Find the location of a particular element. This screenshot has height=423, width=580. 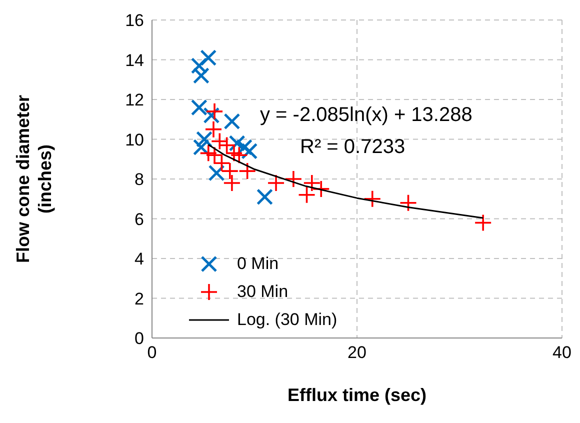

legend-label: Log. (30 Min) is located at coordinates (287, 320).